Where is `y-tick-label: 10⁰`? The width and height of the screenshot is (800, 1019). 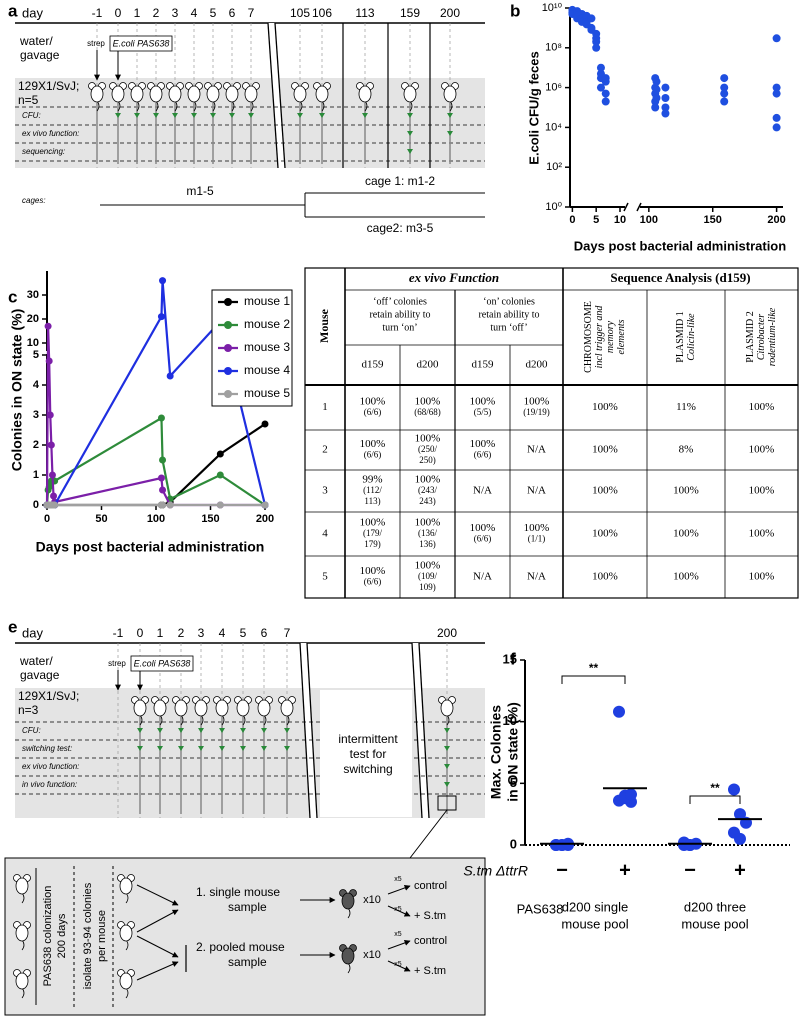
y-tick-label: 10⁰ is located at coordinates (553, 207).